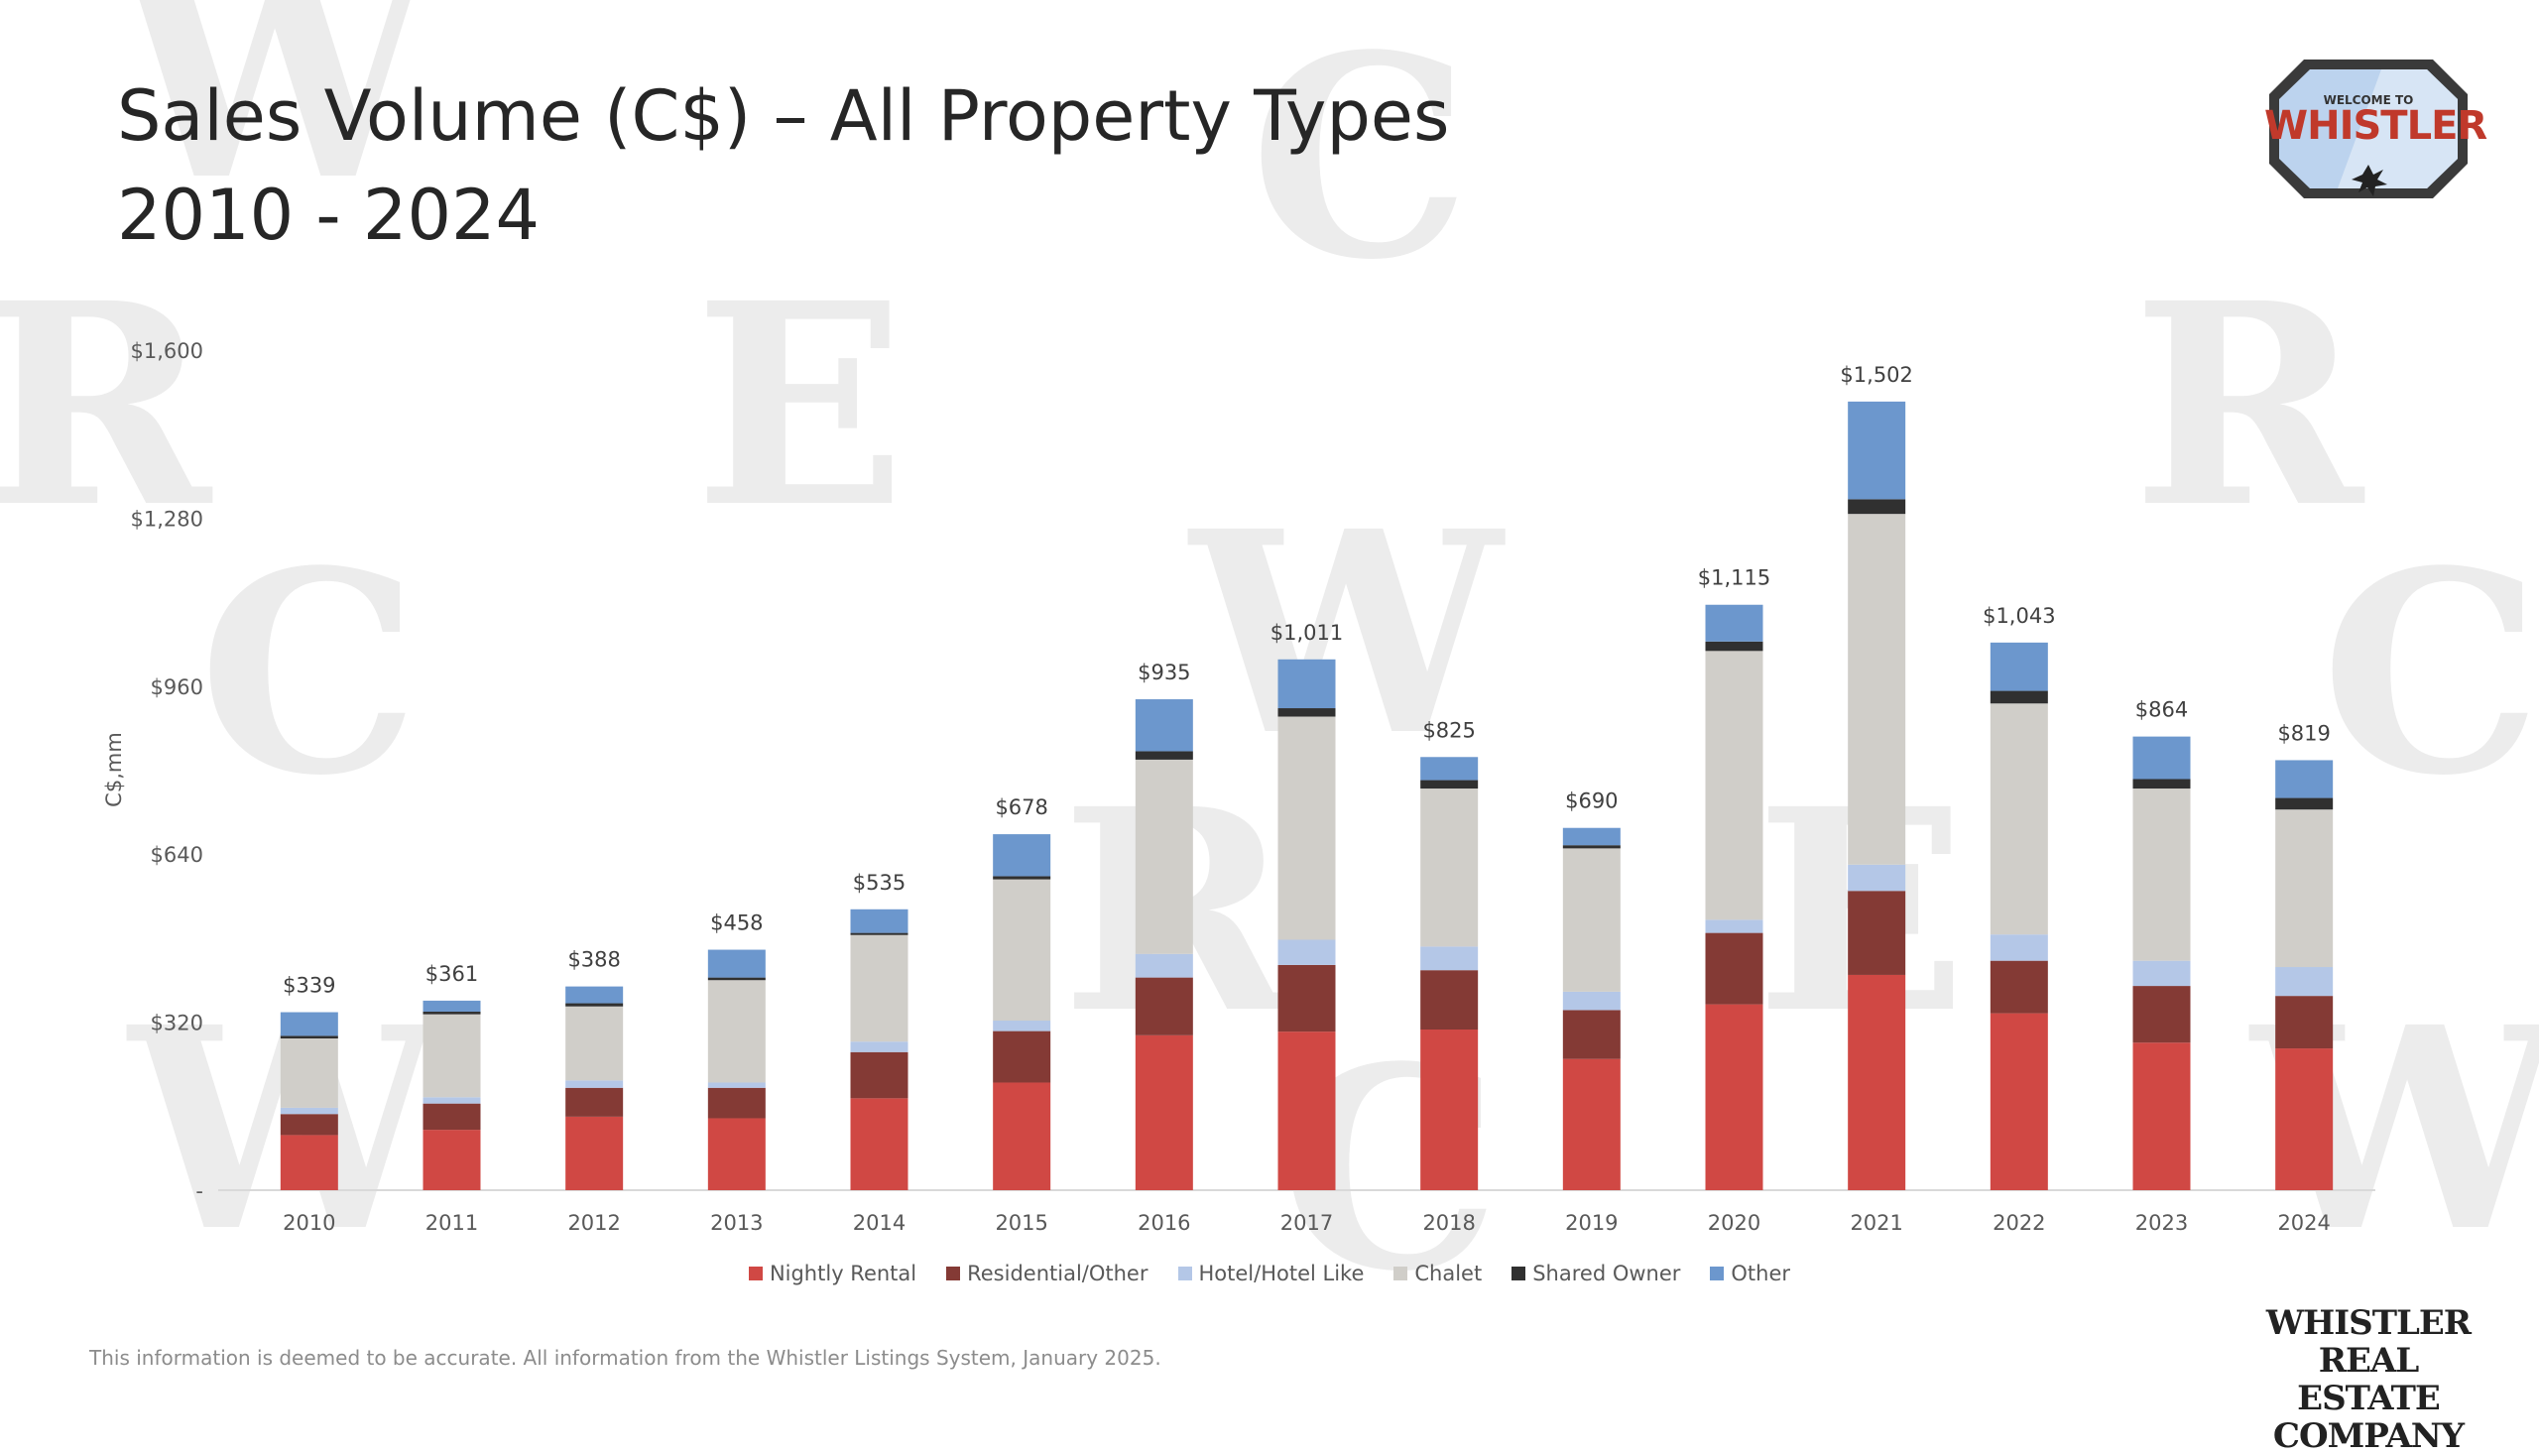  Describe the element at coordinates (2305, 888) in the screenshot. I see `bar-segment-chalet-2024` at that location.